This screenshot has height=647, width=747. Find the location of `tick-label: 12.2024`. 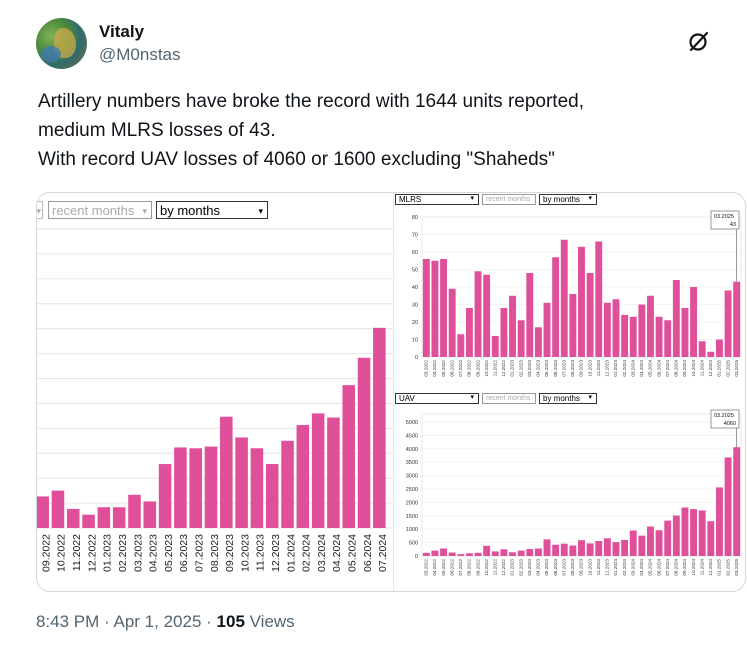

tick-label: 12.2024 is located at coordinates (710, 368).